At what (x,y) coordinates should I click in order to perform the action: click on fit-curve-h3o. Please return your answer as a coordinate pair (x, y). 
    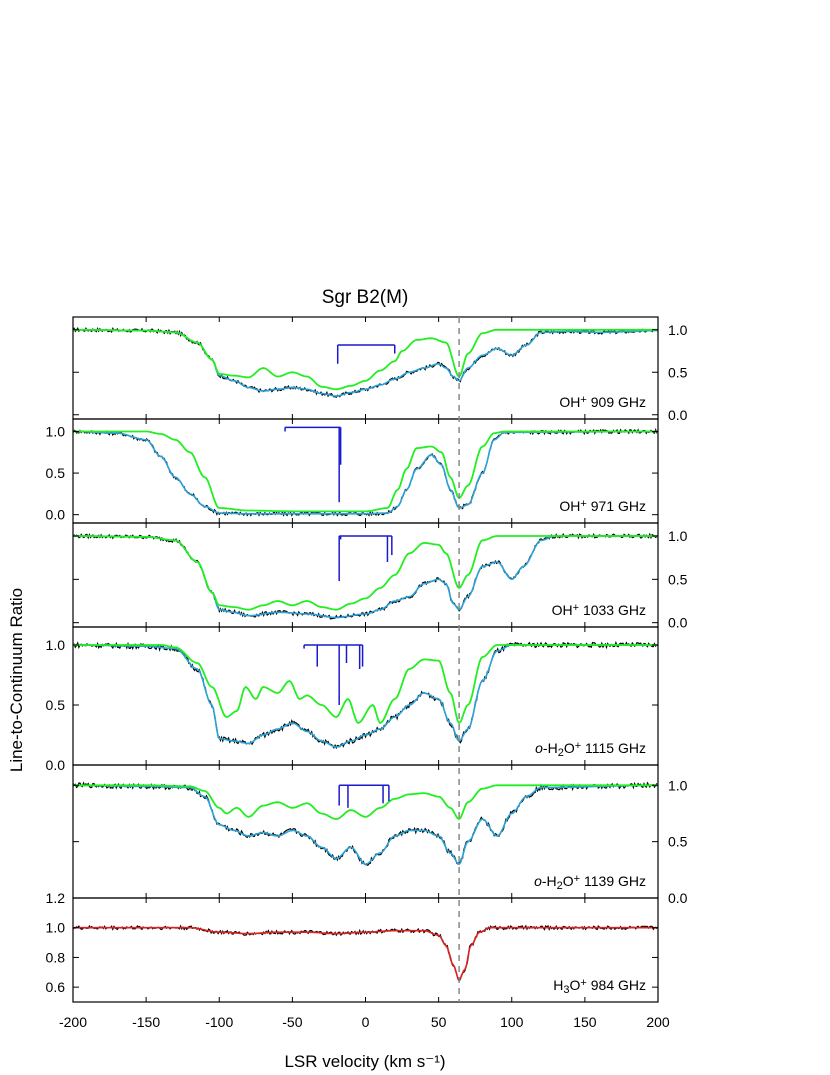
    Looking at the image, I should click on (365, 953).